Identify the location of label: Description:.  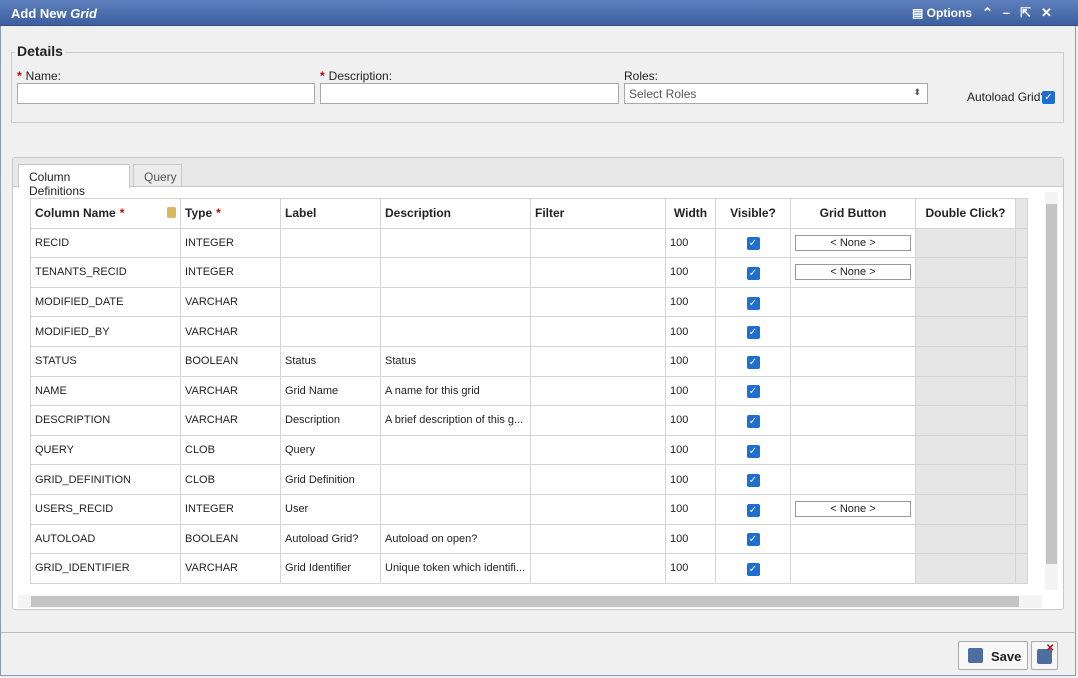
(360, 76).